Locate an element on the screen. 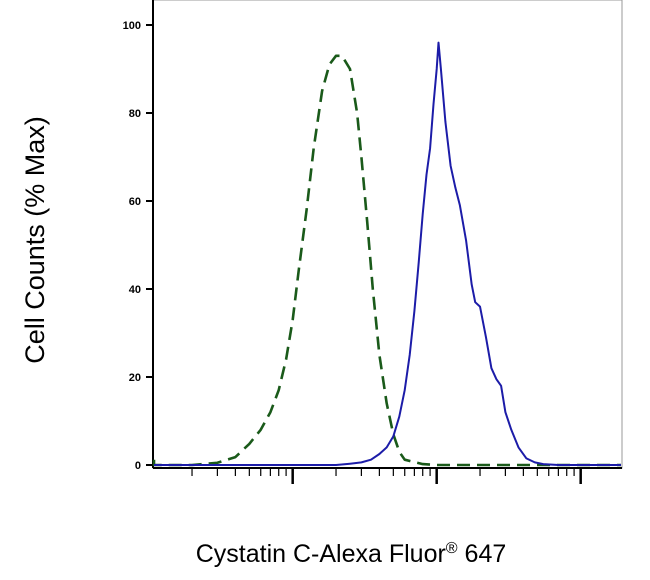  x-axis-label-suffix: 647 is located at coordinates (482, 554).